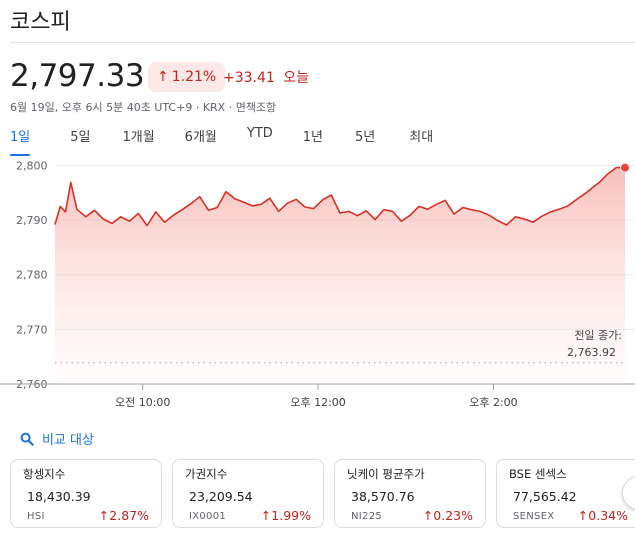 The height and width of the screenshot is (536, 635). What do you see at coordinates (68, 440) in the screenshot?
I see `compare-label: 비교 대상` at bounding box center [68, 440].